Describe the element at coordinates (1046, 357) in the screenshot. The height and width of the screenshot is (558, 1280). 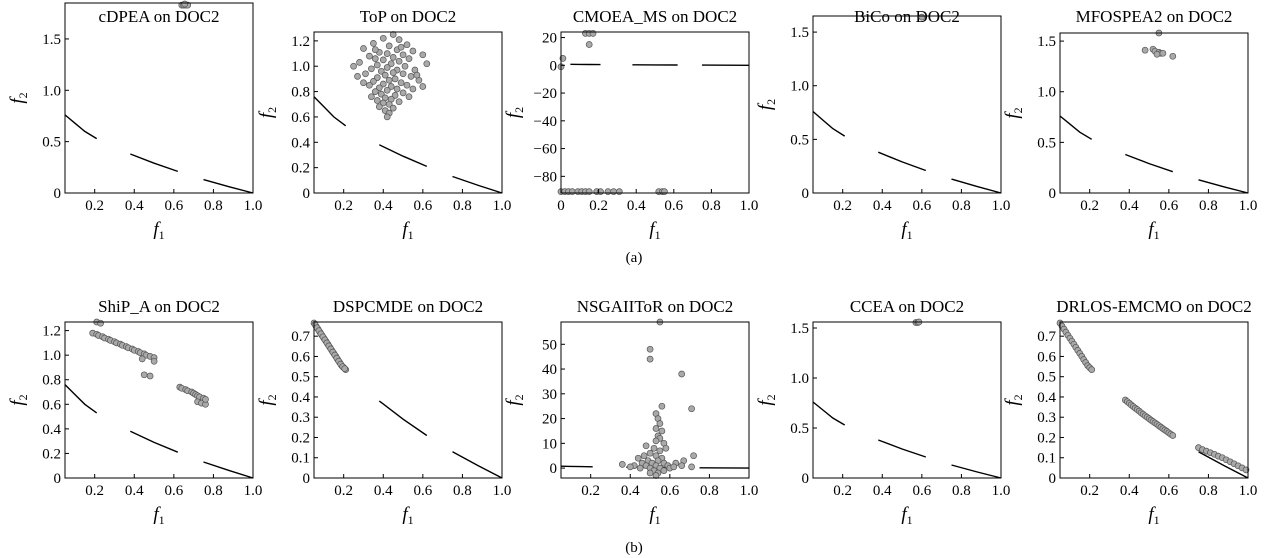
I see `y-tick-label: 0.6` at that location.